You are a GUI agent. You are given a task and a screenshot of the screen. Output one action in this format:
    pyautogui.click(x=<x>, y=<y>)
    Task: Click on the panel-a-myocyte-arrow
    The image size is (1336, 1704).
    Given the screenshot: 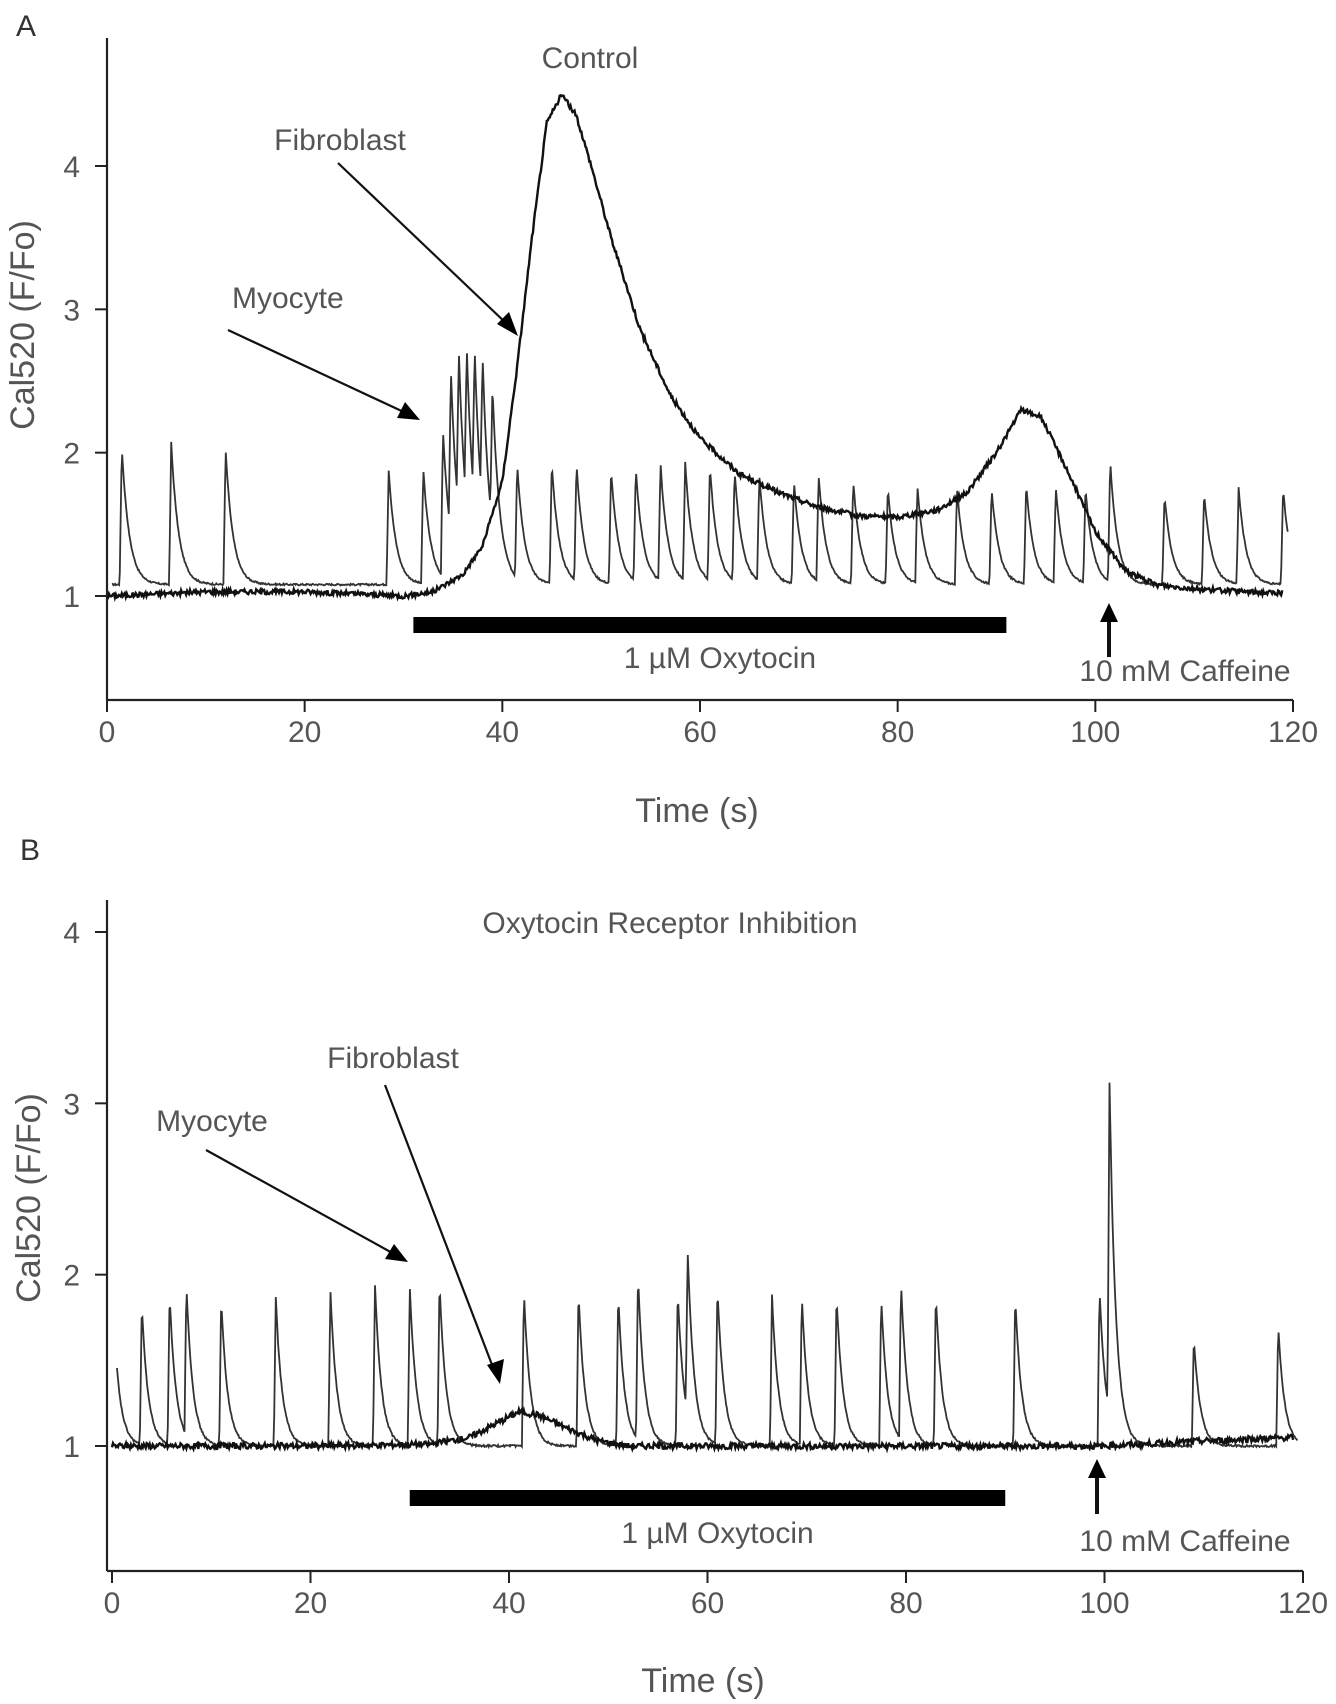 What is the action you would take?
    pyautogui.click(x=323, y=374)
    